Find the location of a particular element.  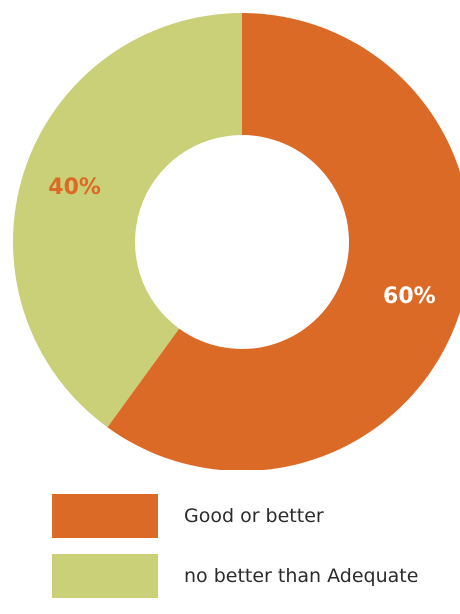

legend-label-good-or-better: Good or better is located at coordinates (254, 516).